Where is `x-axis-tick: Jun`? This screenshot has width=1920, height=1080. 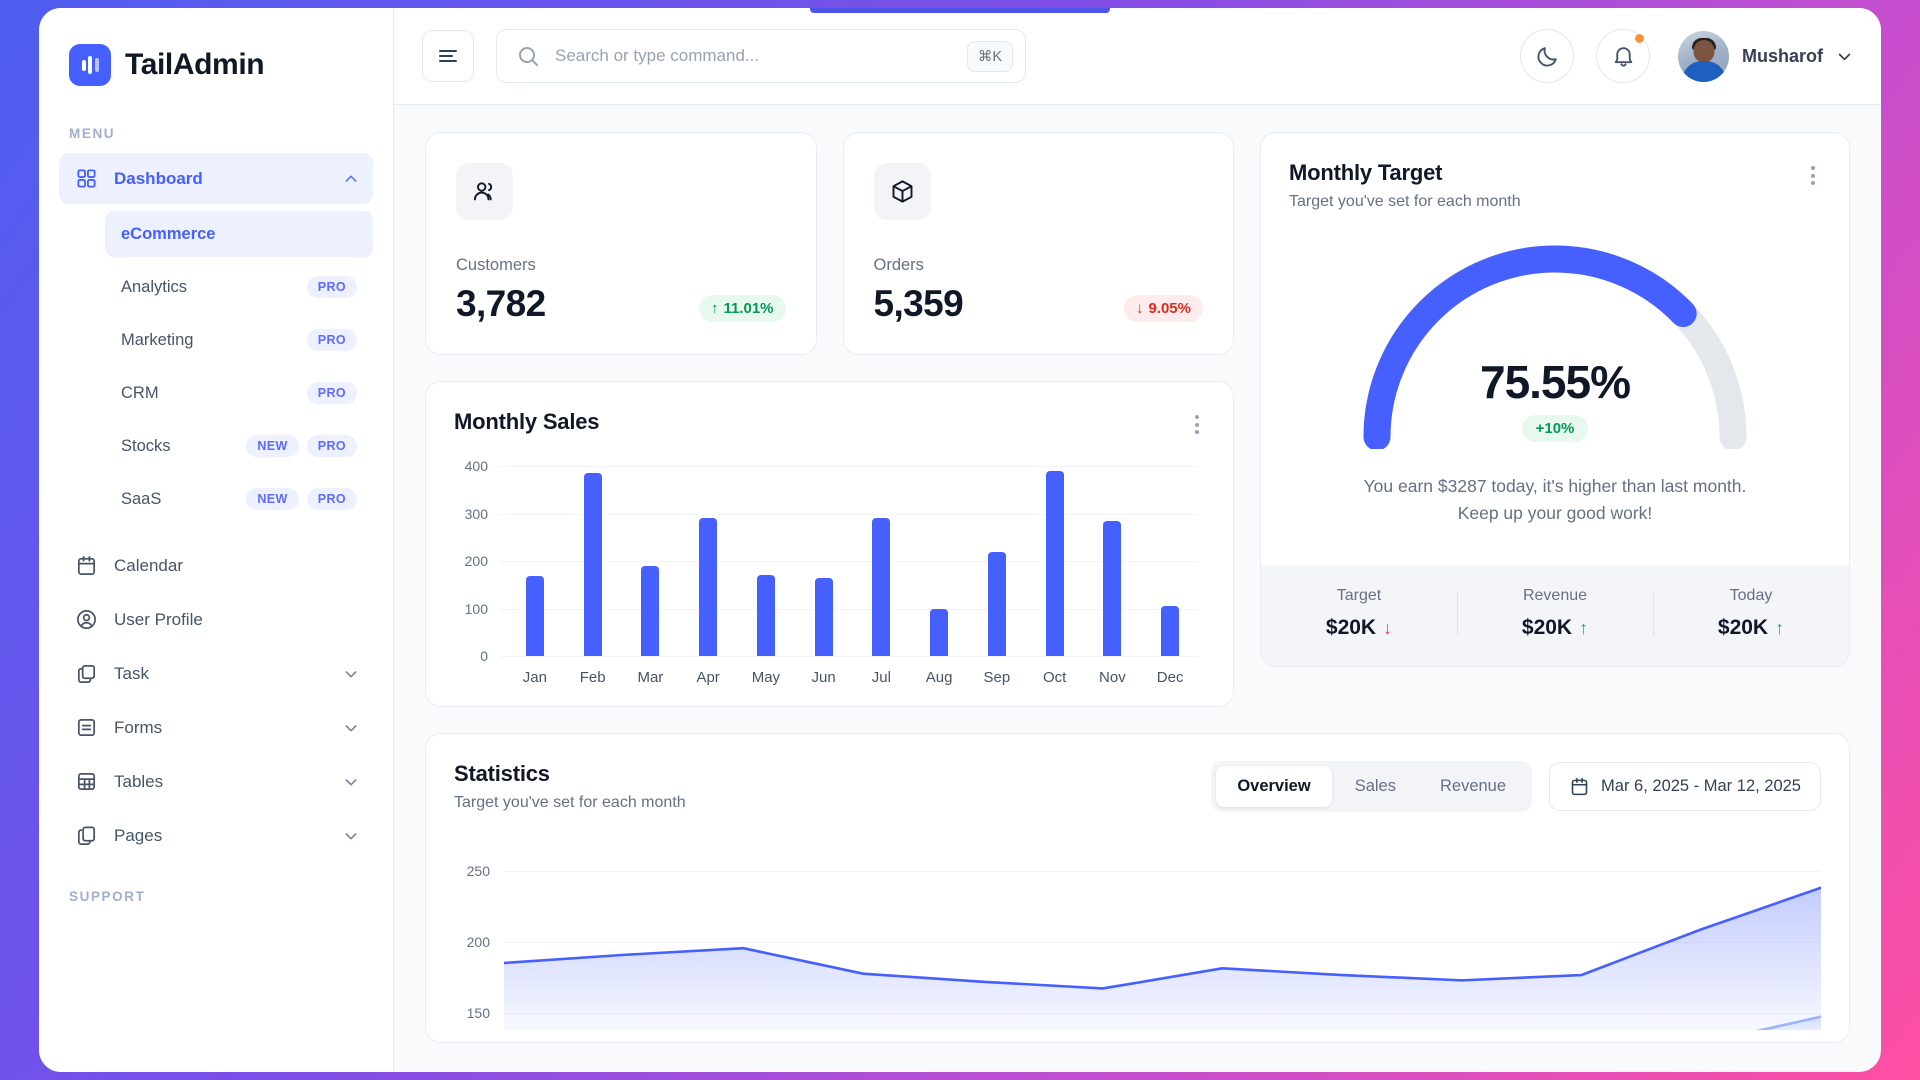
x-axis-tick: Jun is located at coordinates (823, 677).